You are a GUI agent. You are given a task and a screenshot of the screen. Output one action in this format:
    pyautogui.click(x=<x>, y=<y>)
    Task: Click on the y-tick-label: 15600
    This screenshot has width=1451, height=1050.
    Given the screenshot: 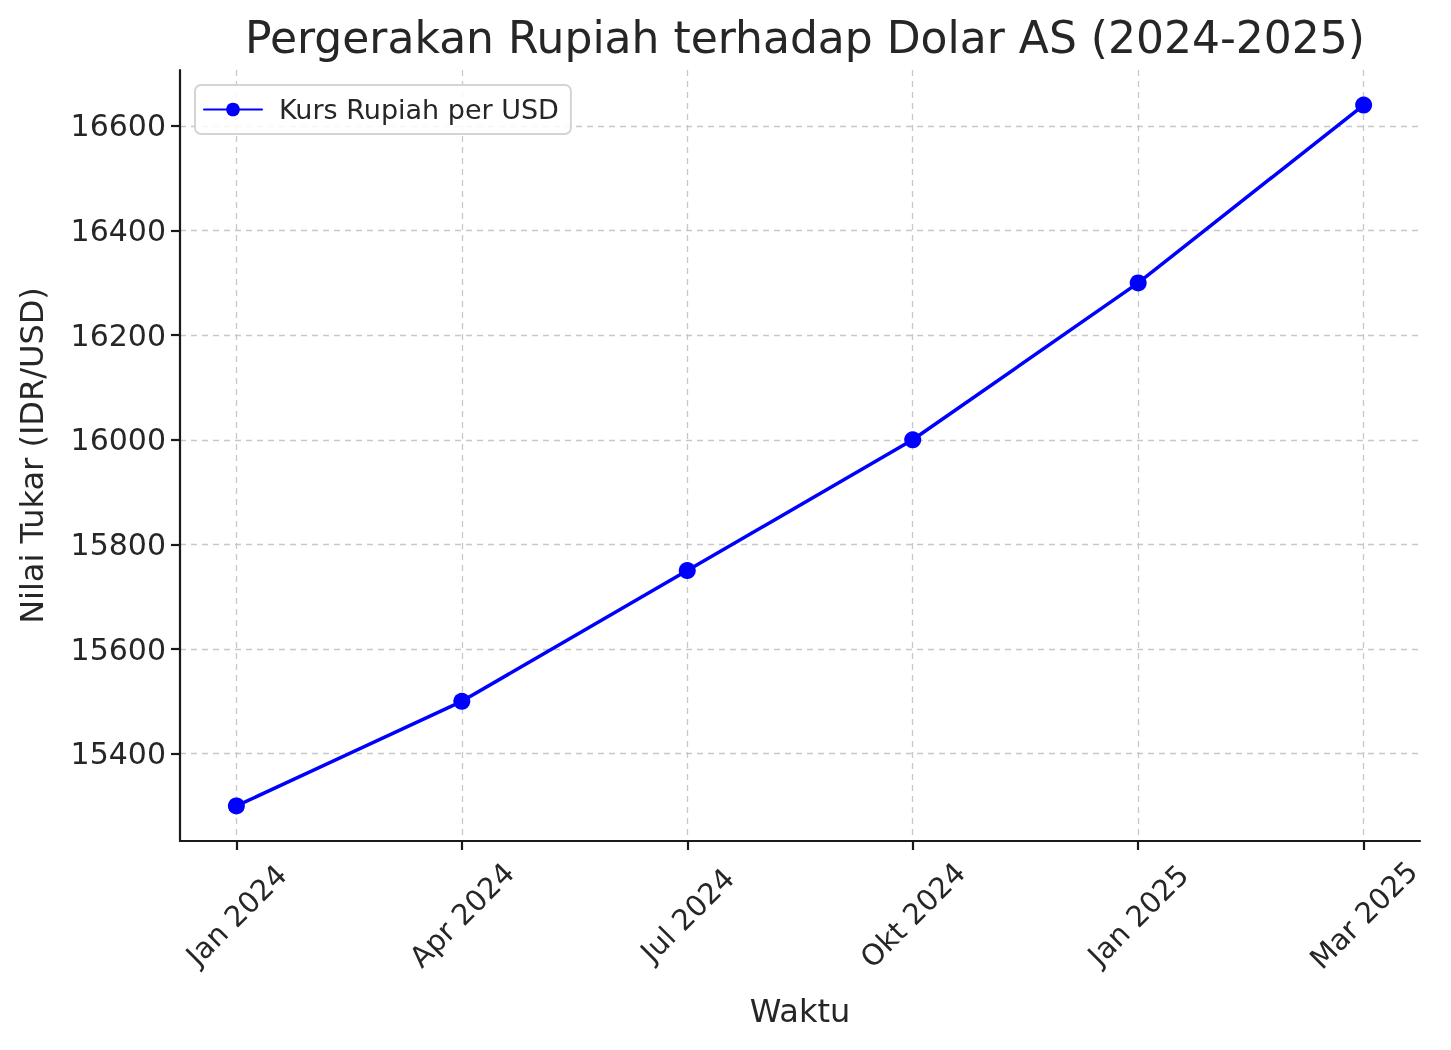 What is the action you would take?
    pyautogui.click(x=118, y=649)
    